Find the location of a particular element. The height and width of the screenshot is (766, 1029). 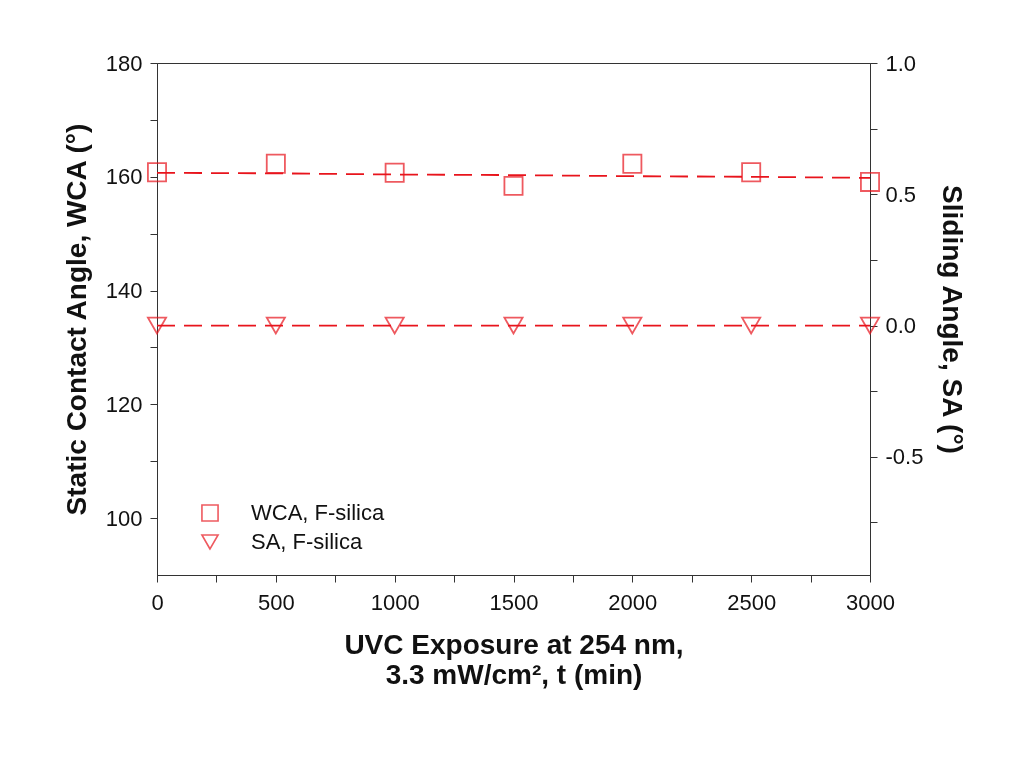

y2-tick-label: 0.0 is located at coordinates (901, 326).